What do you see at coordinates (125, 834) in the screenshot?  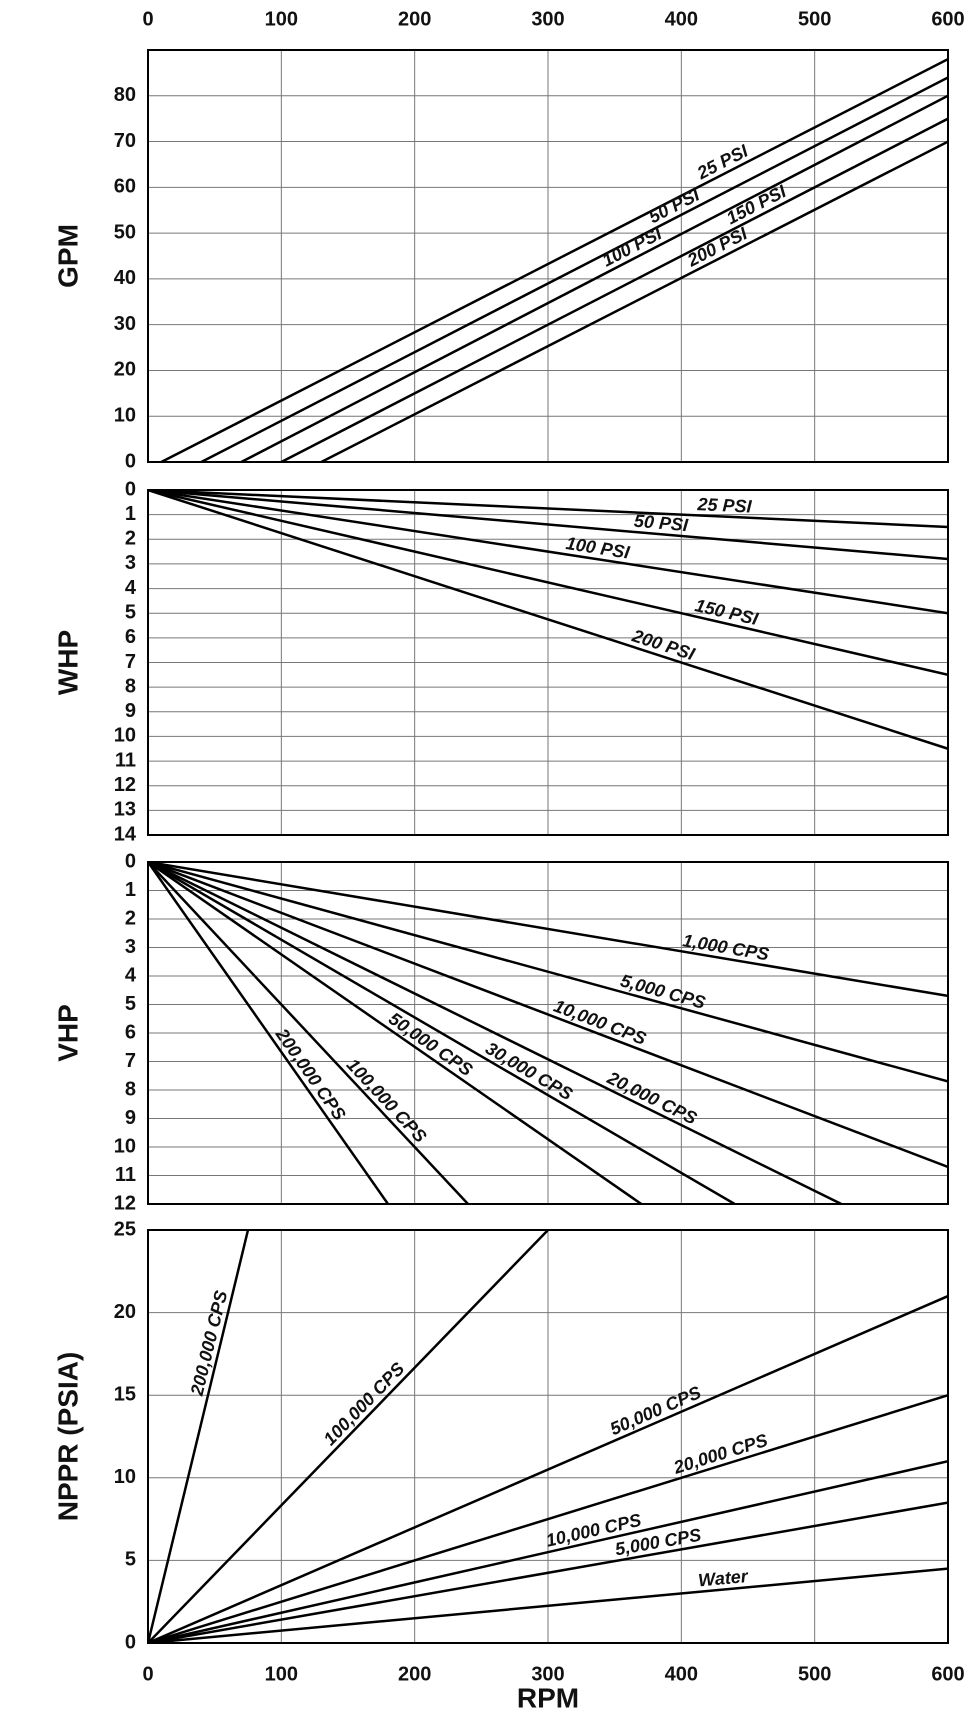 I see `y-tick-label: 14` at bounding box center [125, 834].